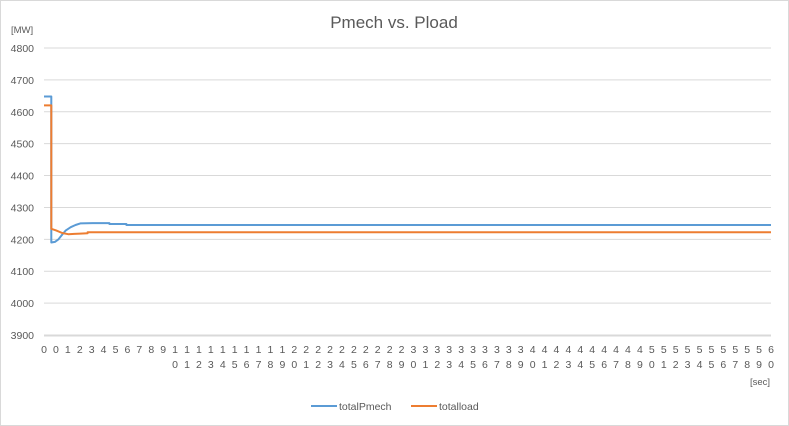  I want to click on y-tick-label: 4000, so click(23, 304).